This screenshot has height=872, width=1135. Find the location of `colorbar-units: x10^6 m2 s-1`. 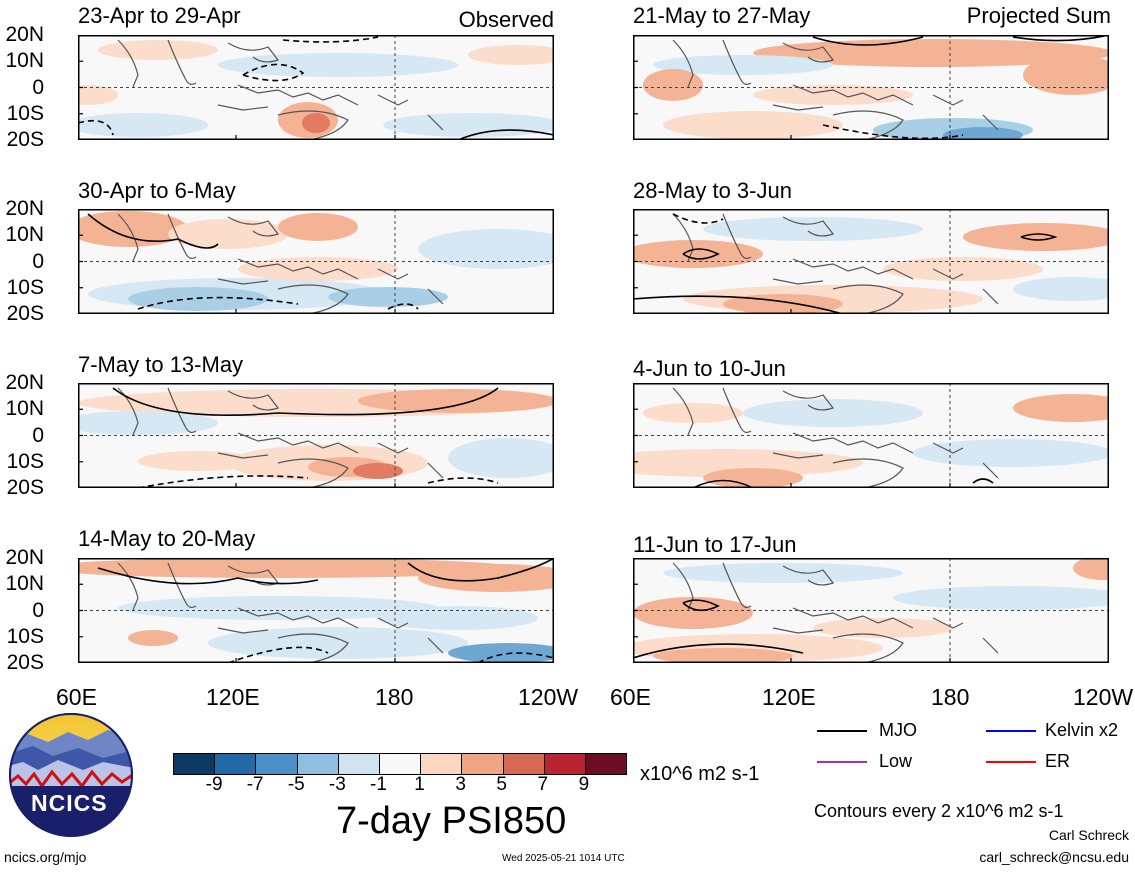

colorbar-units: x10^6 m2 s-1 is located at coordinates (700, 774).